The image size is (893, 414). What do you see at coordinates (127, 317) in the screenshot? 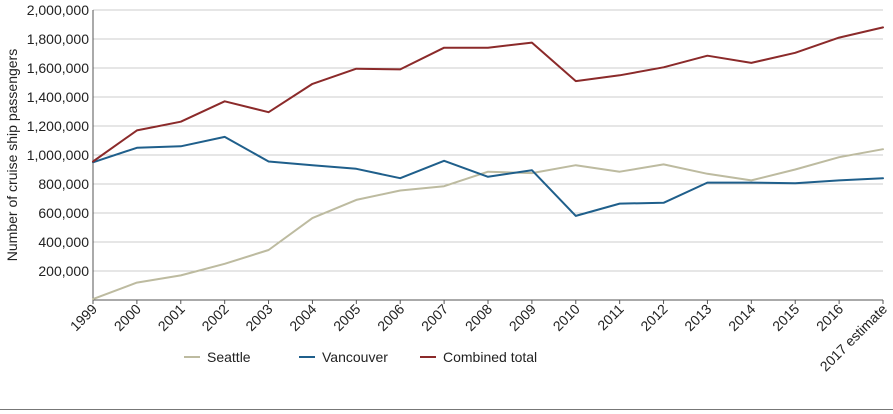
I see `x-tick-label: 2000` at bounding box center [127, 317].